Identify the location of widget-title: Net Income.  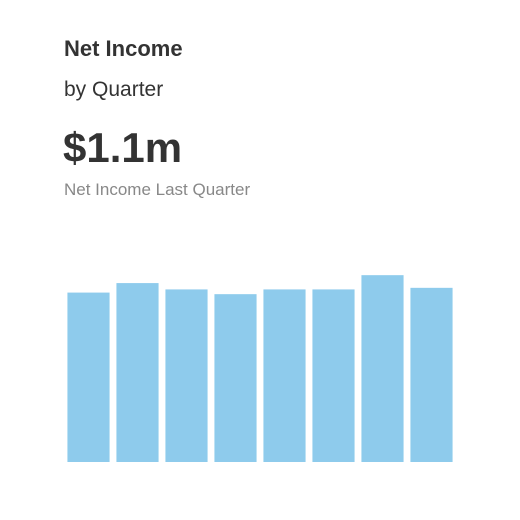
(123, 48).